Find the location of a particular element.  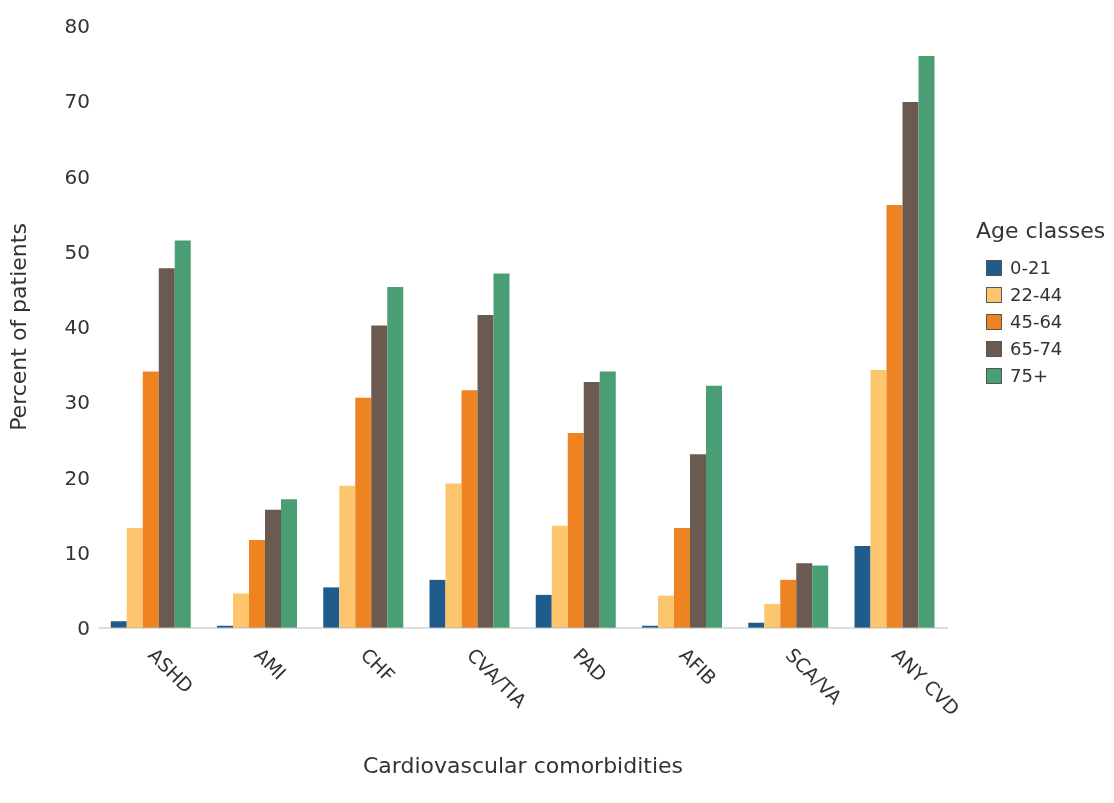

legend-label: 0-21 is located at coordinates (1030, 267).